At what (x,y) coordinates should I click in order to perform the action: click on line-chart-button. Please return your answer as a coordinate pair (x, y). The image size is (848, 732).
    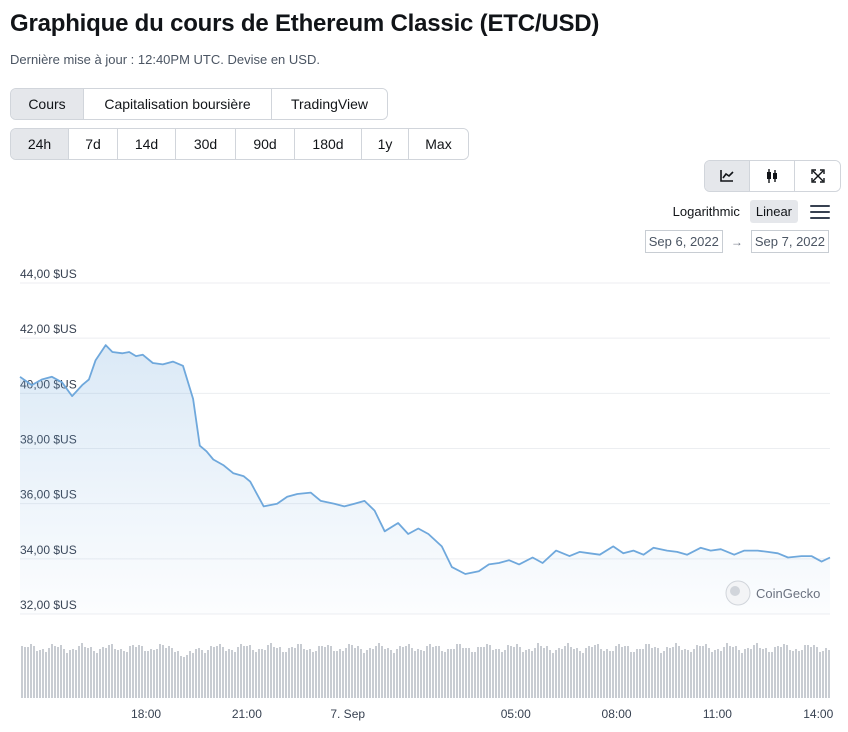
    Looking at the image, I should click on (727, 176).